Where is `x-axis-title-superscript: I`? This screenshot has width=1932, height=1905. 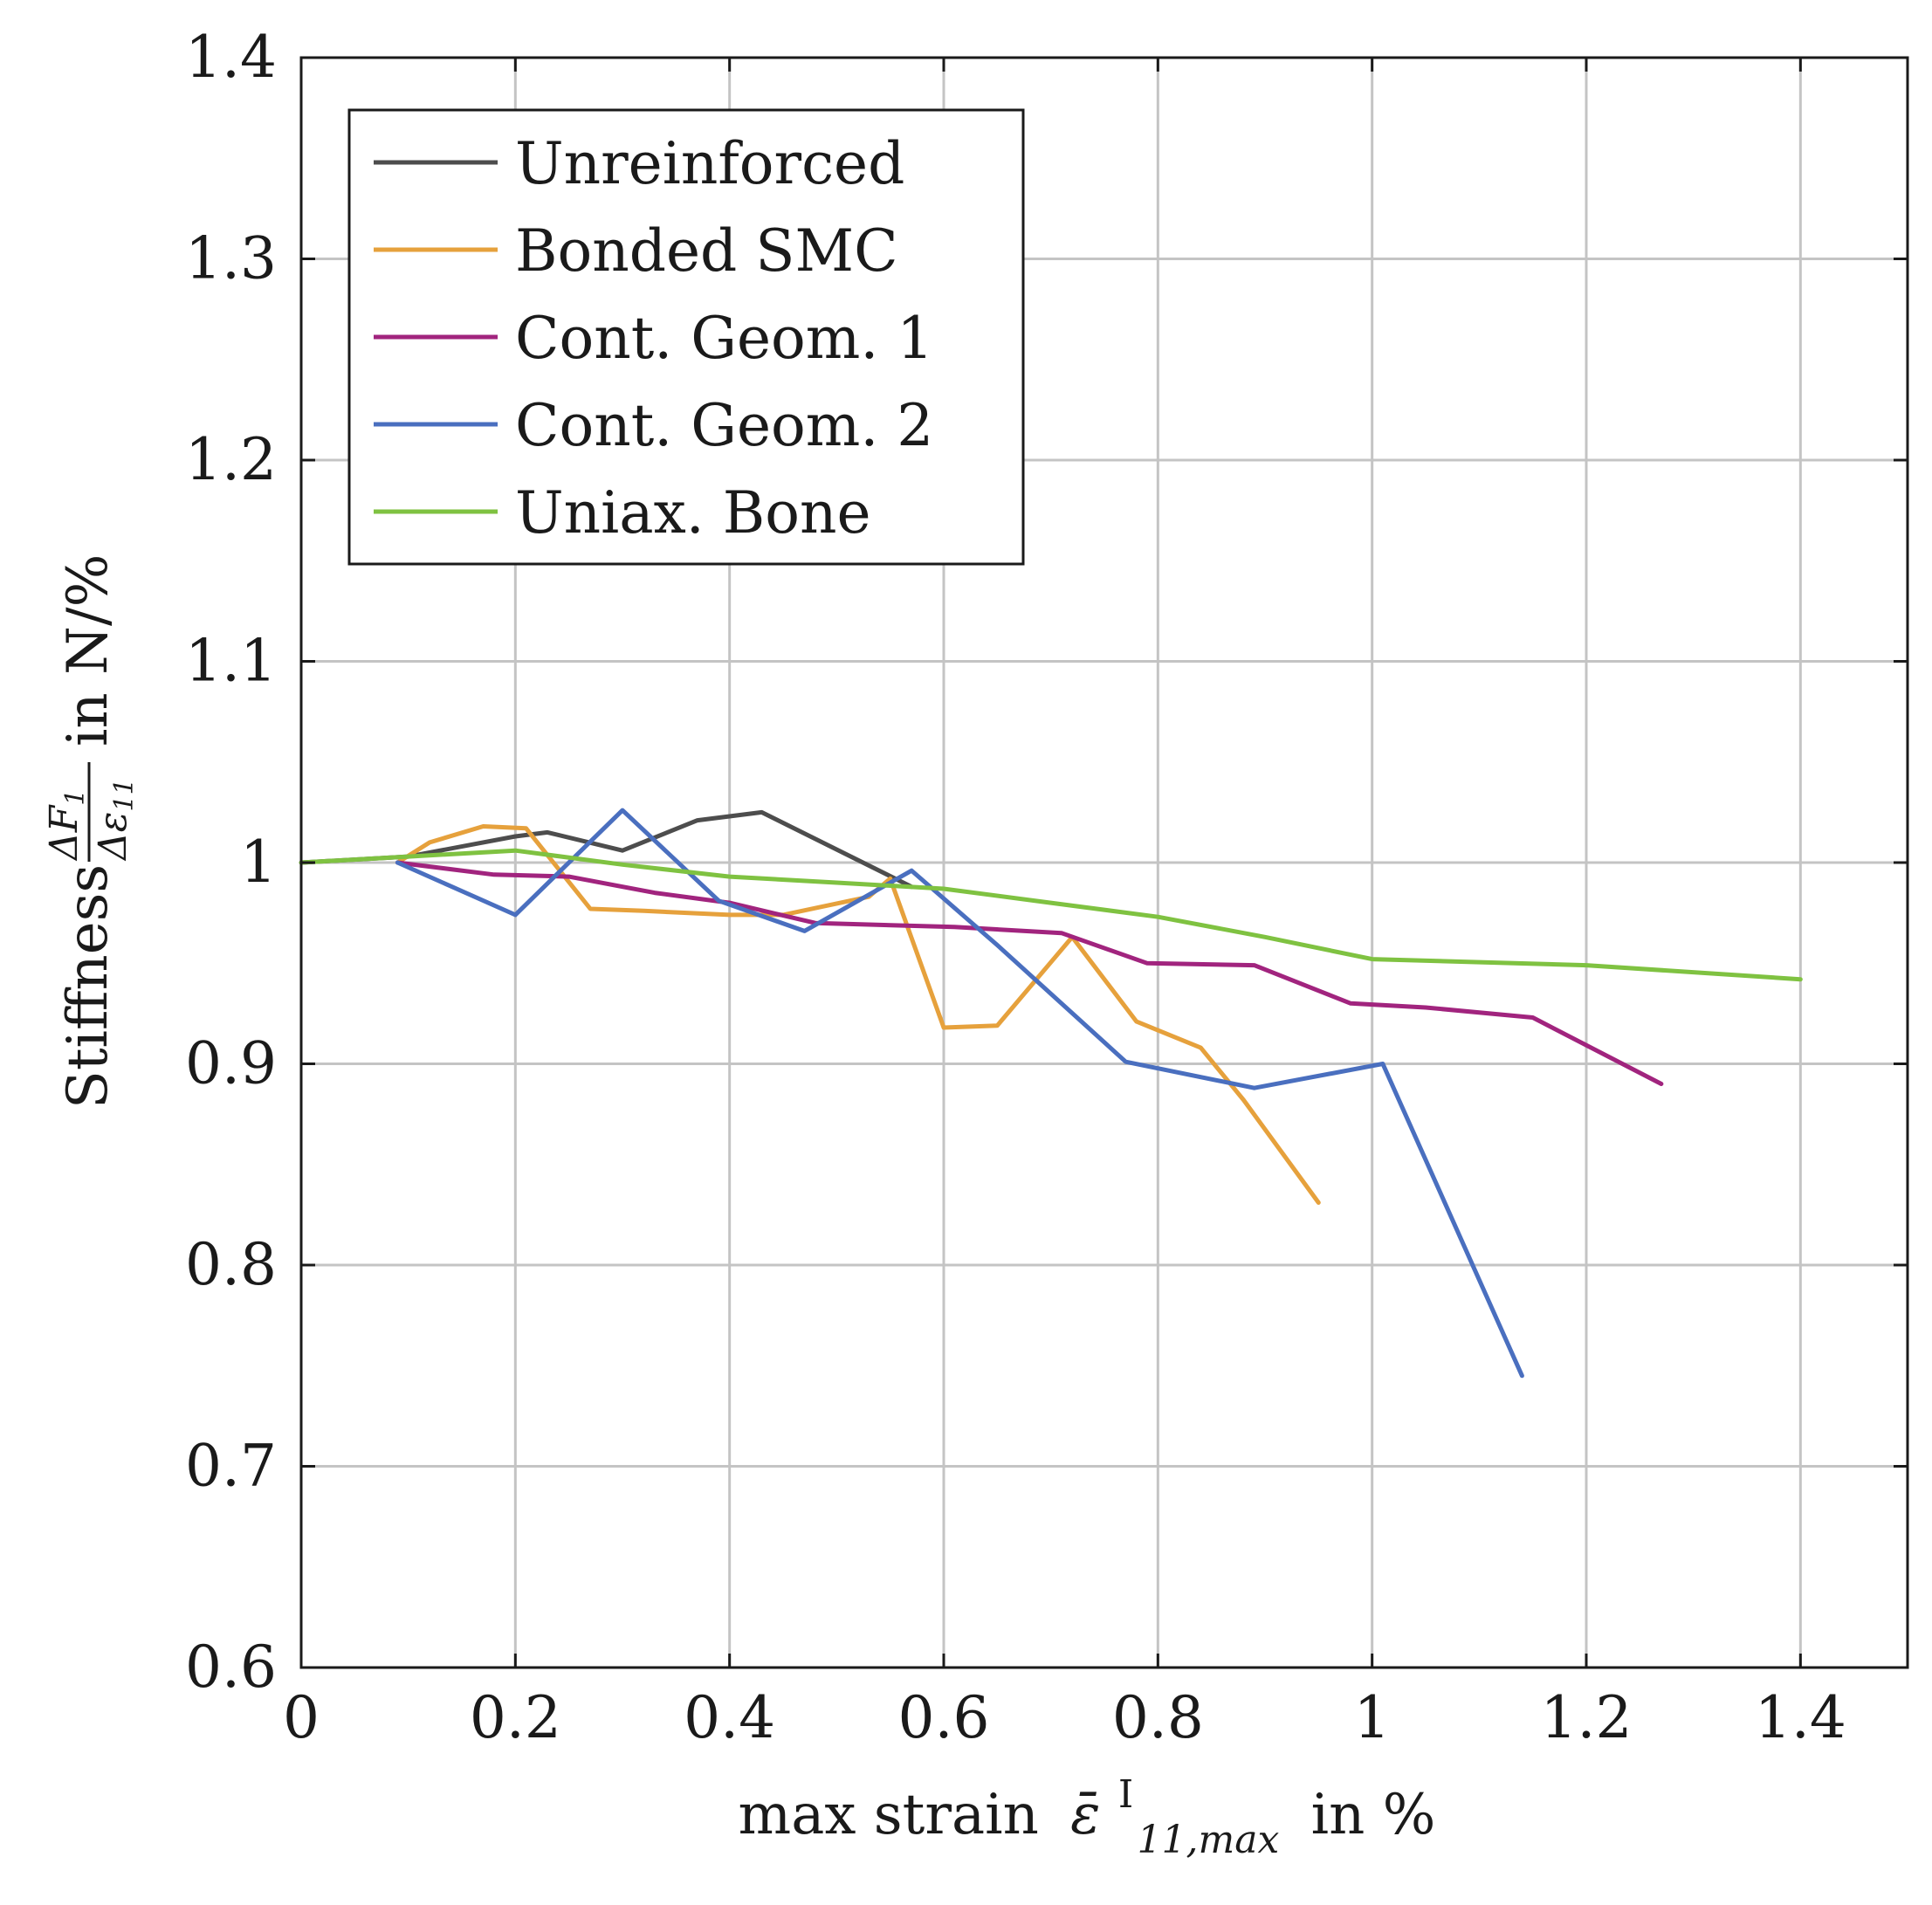 x-axis-title-superscript: I is located at coordinates (1125, 1795).